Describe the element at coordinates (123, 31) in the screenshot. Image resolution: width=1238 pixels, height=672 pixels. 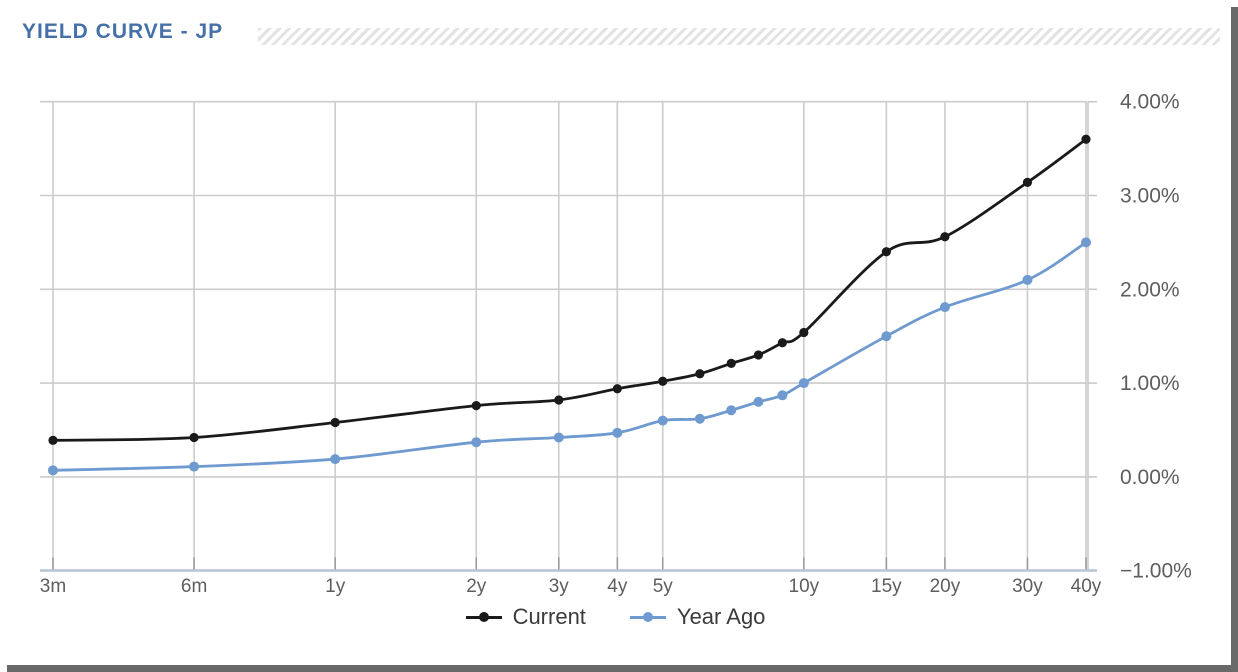
I see `page-title: YIELD CURVE - JP` at that location.